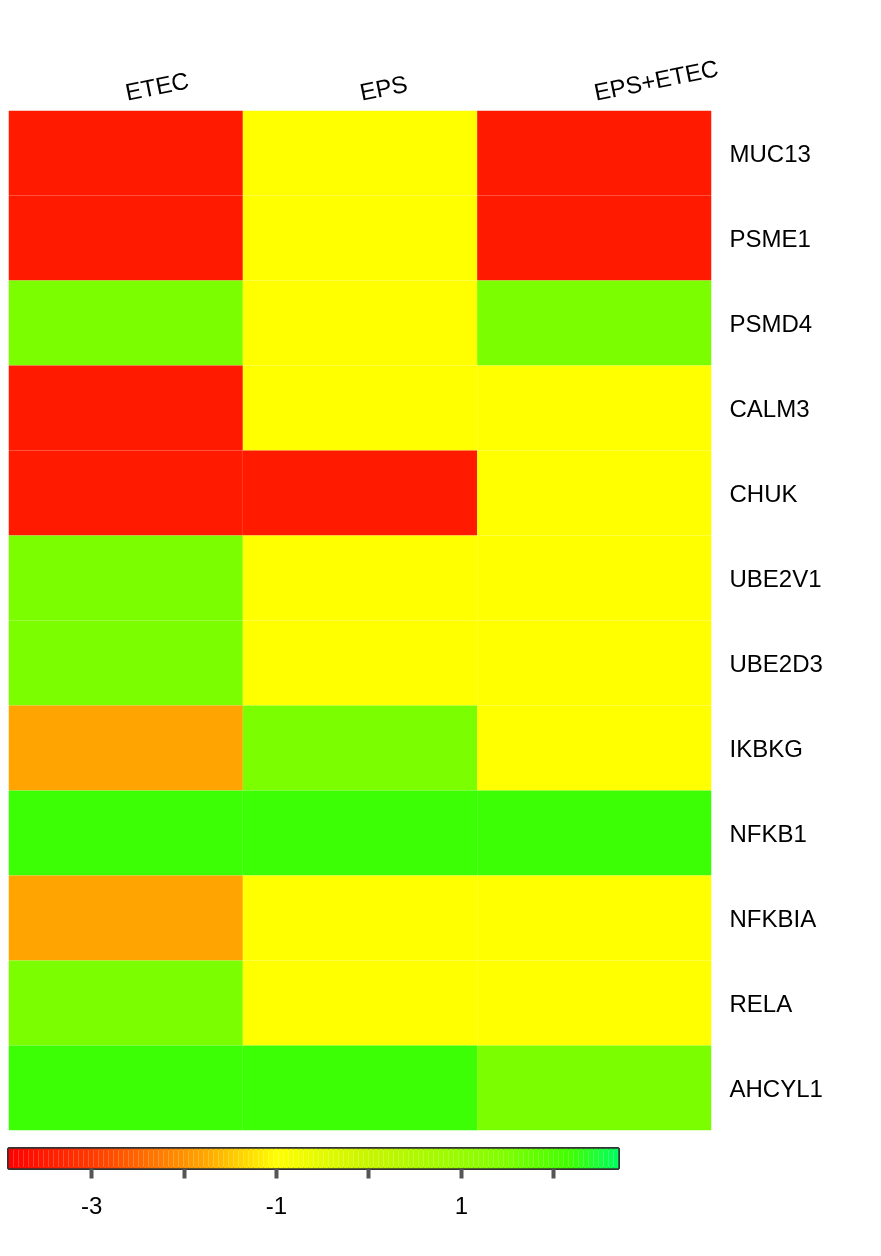 Image resolution: width=881 pixels, height=1256 pixels. Describe the element at coordinates (461, 1205) in the screenshot. I see `color-bar-label: 1` at that location.